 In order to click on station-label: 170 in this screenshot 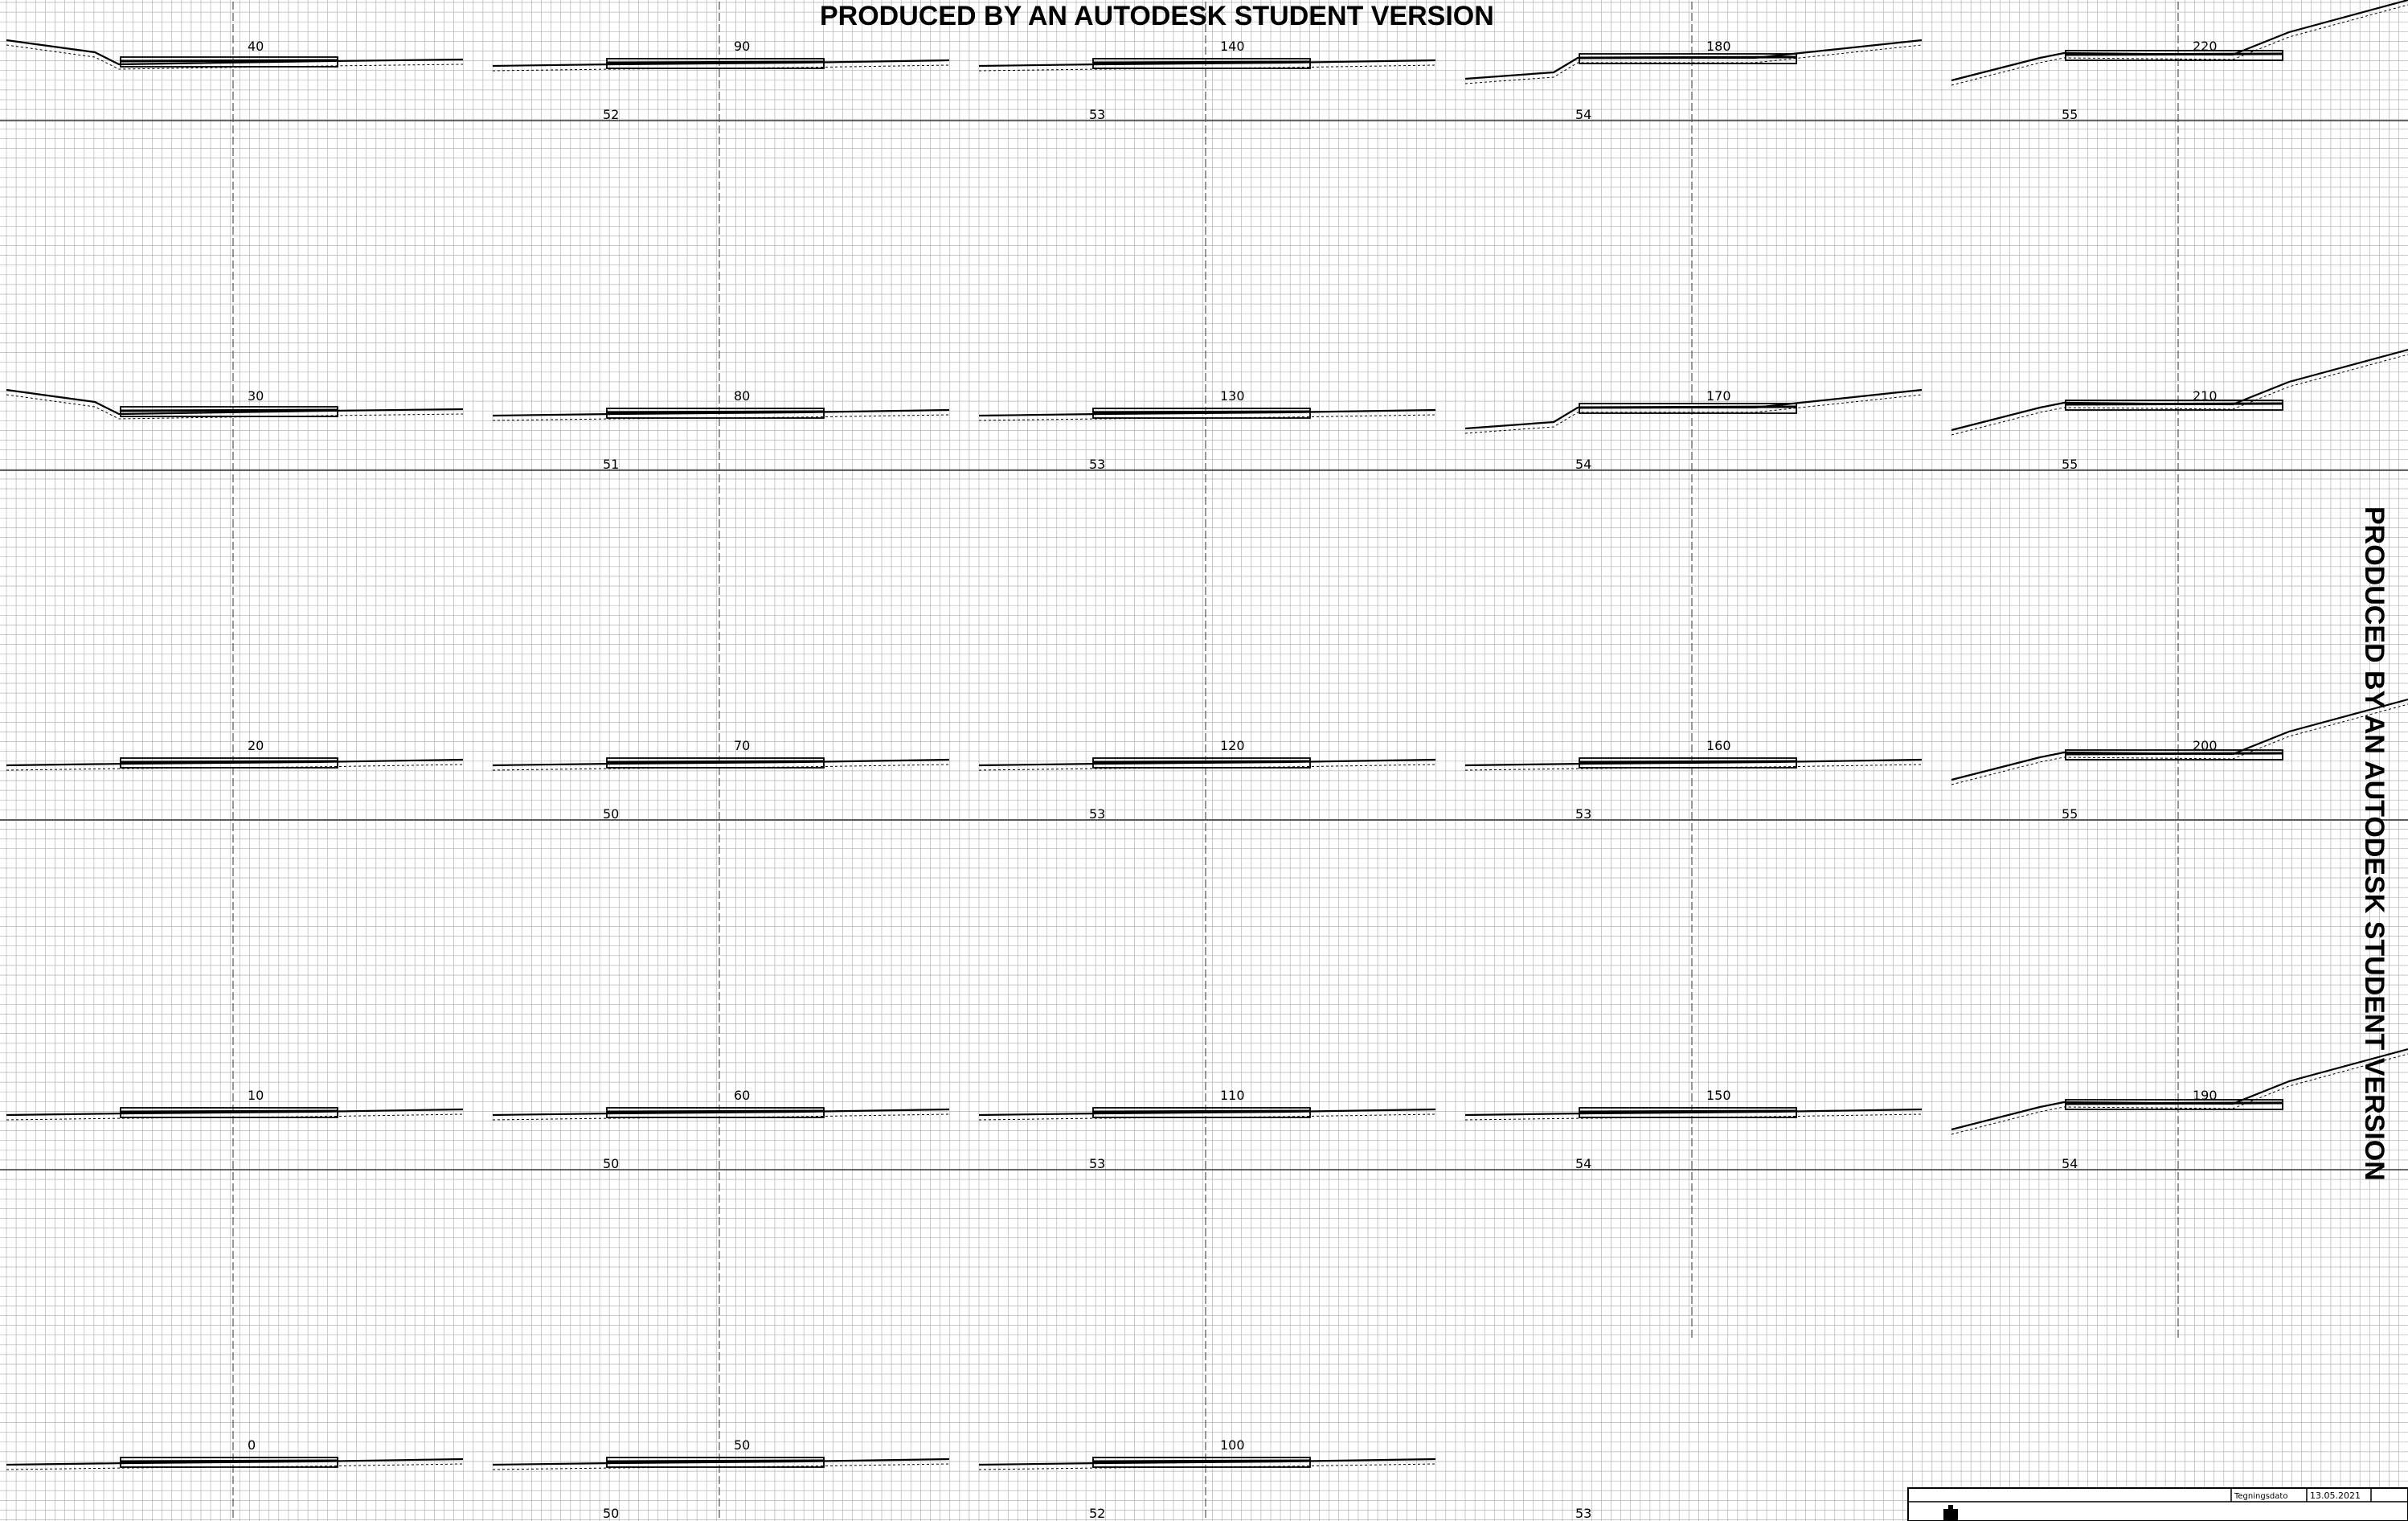, I will do `click(1718, 396)`.